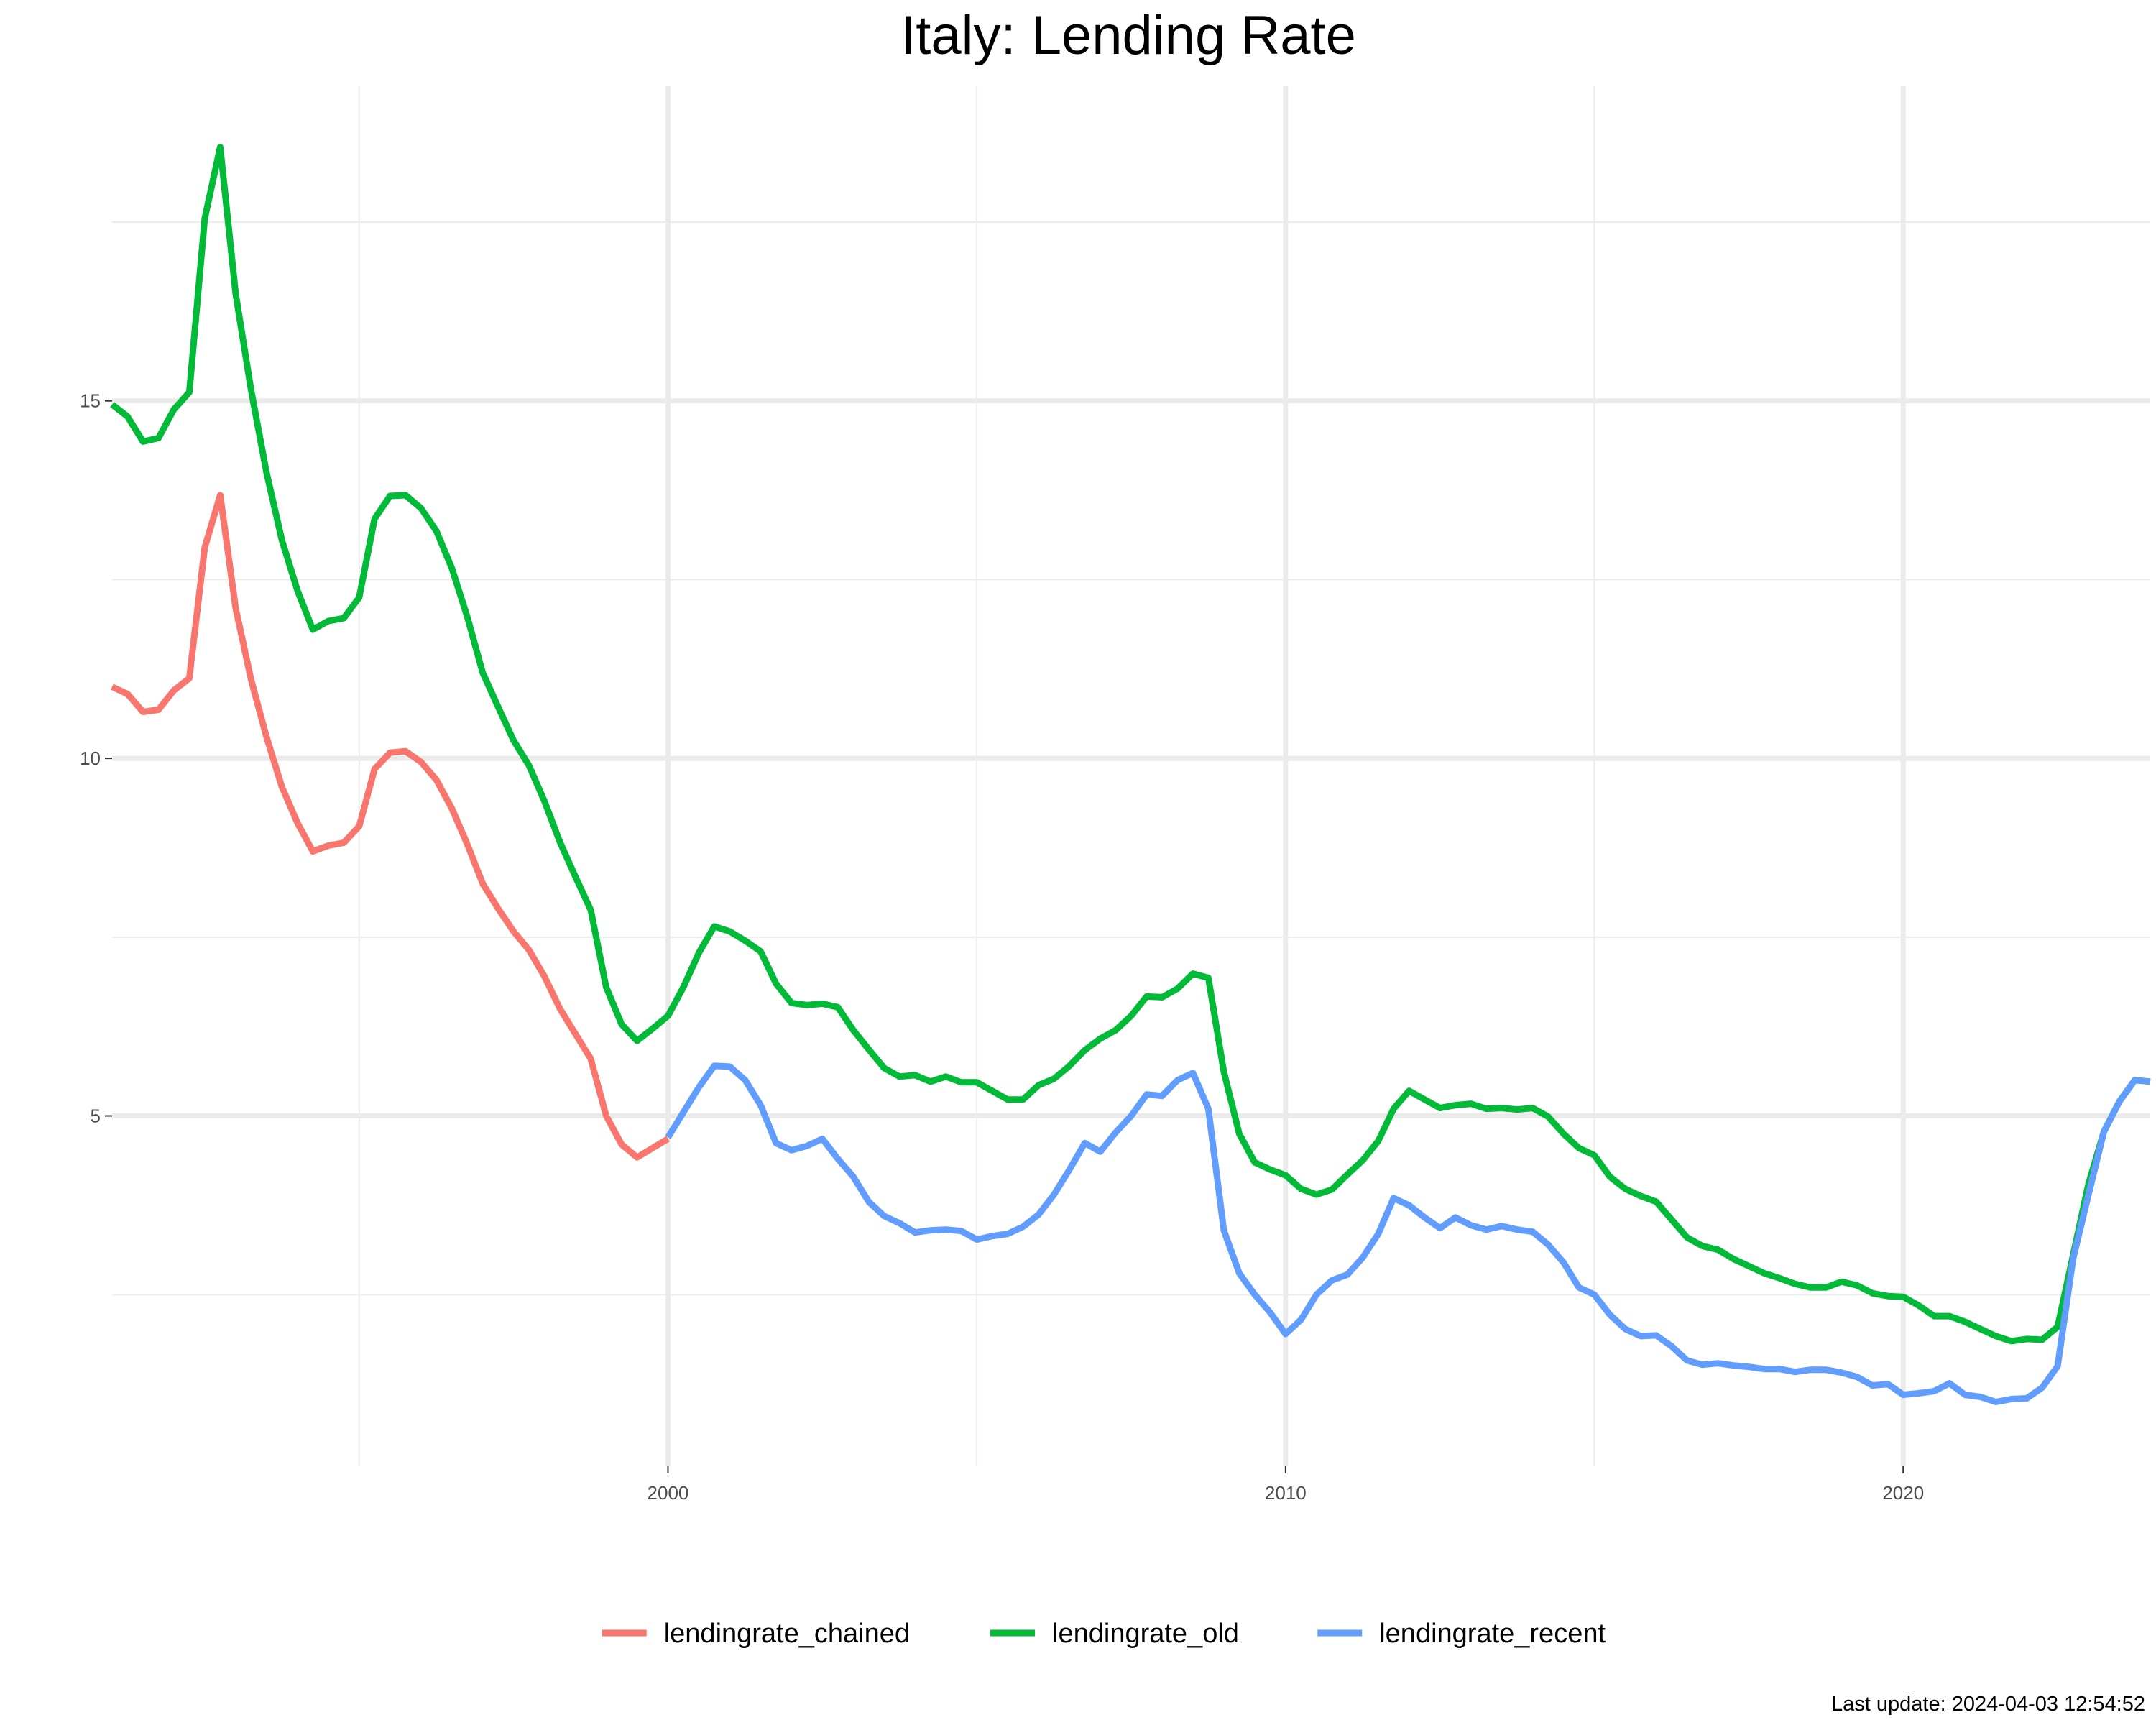 The image size is (2156, 1725). I want to click on legend-item: lendingrate_chained, so click(756, 1634).